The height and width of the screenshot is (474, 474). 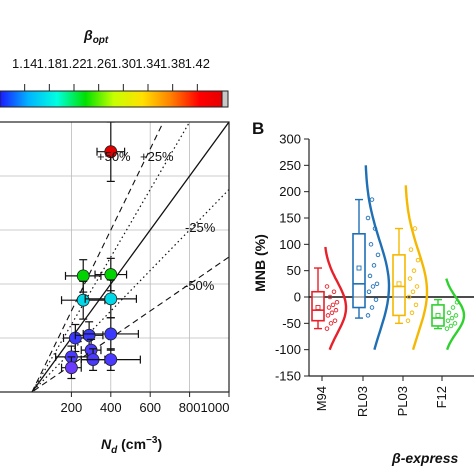 I want to click on box-y-tick-label: 0, so click(x=297, y=297).